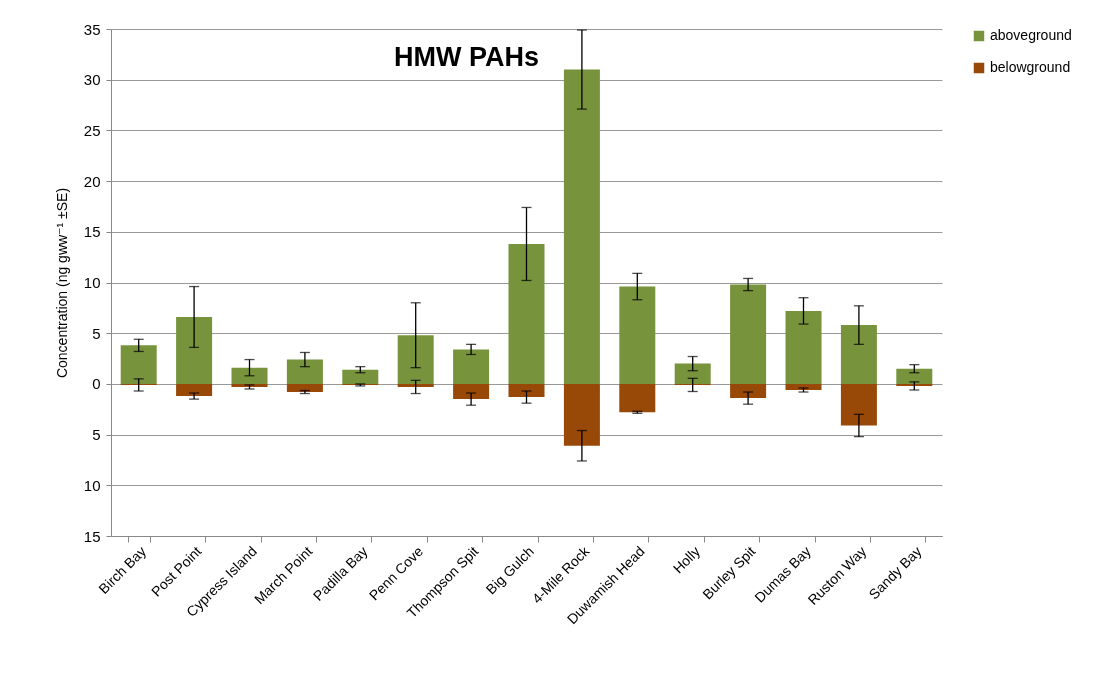 The image size is (1118, 677). What do you see at coordinates (1030, 67) in the screenshot?
I see `legend-label: belowground` at bounding box center [1030, 67].